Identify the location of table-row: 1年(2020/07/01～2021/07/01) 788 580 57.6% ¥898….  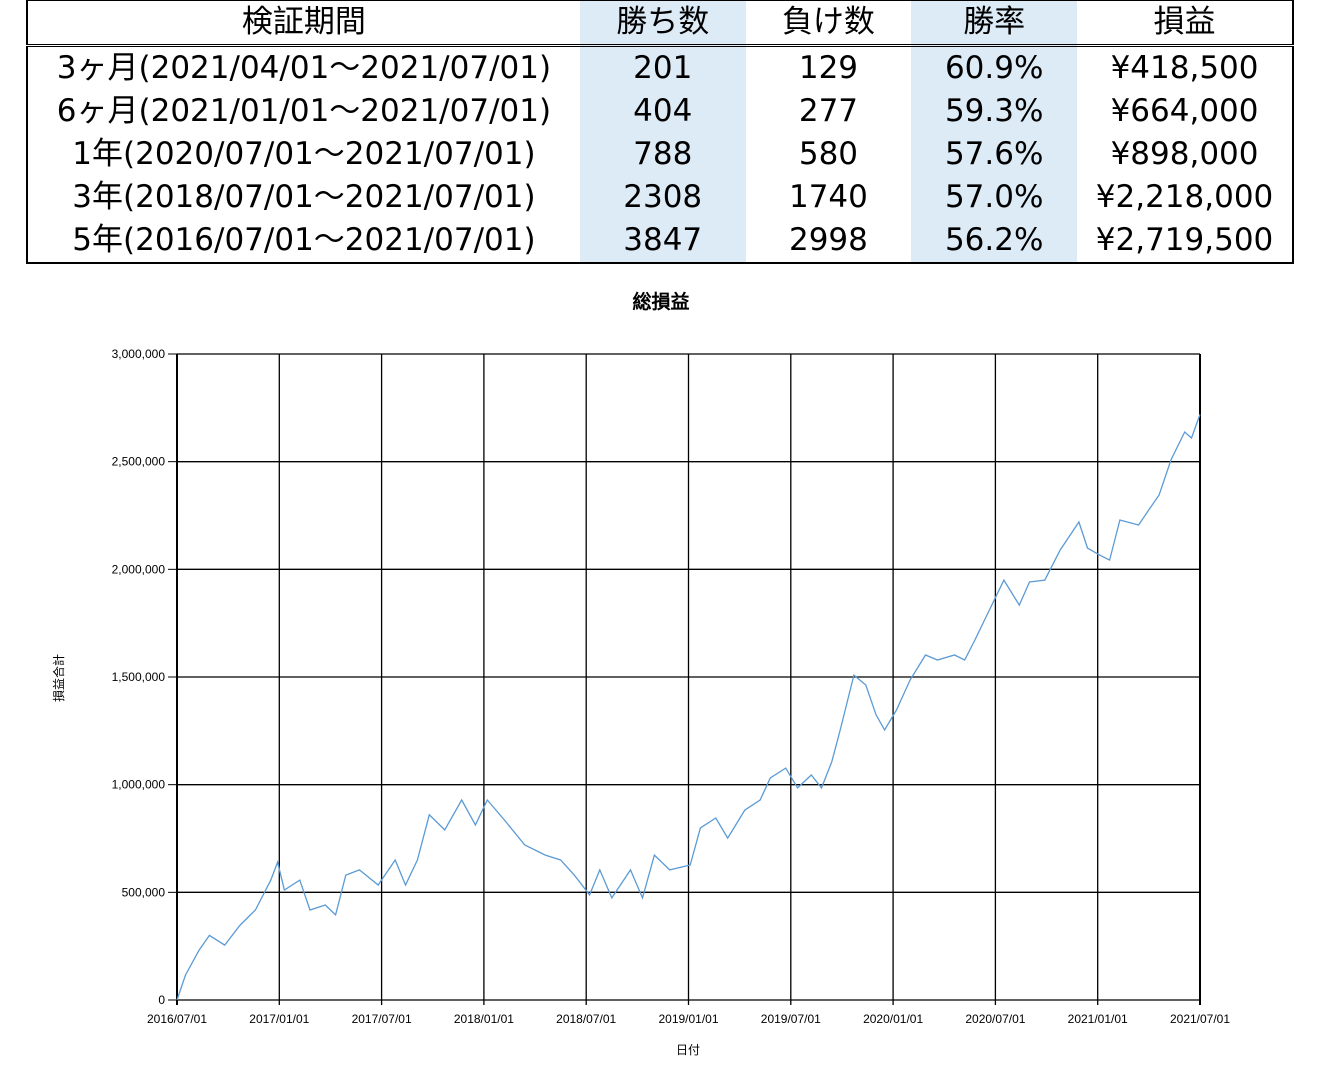
(660, 154).